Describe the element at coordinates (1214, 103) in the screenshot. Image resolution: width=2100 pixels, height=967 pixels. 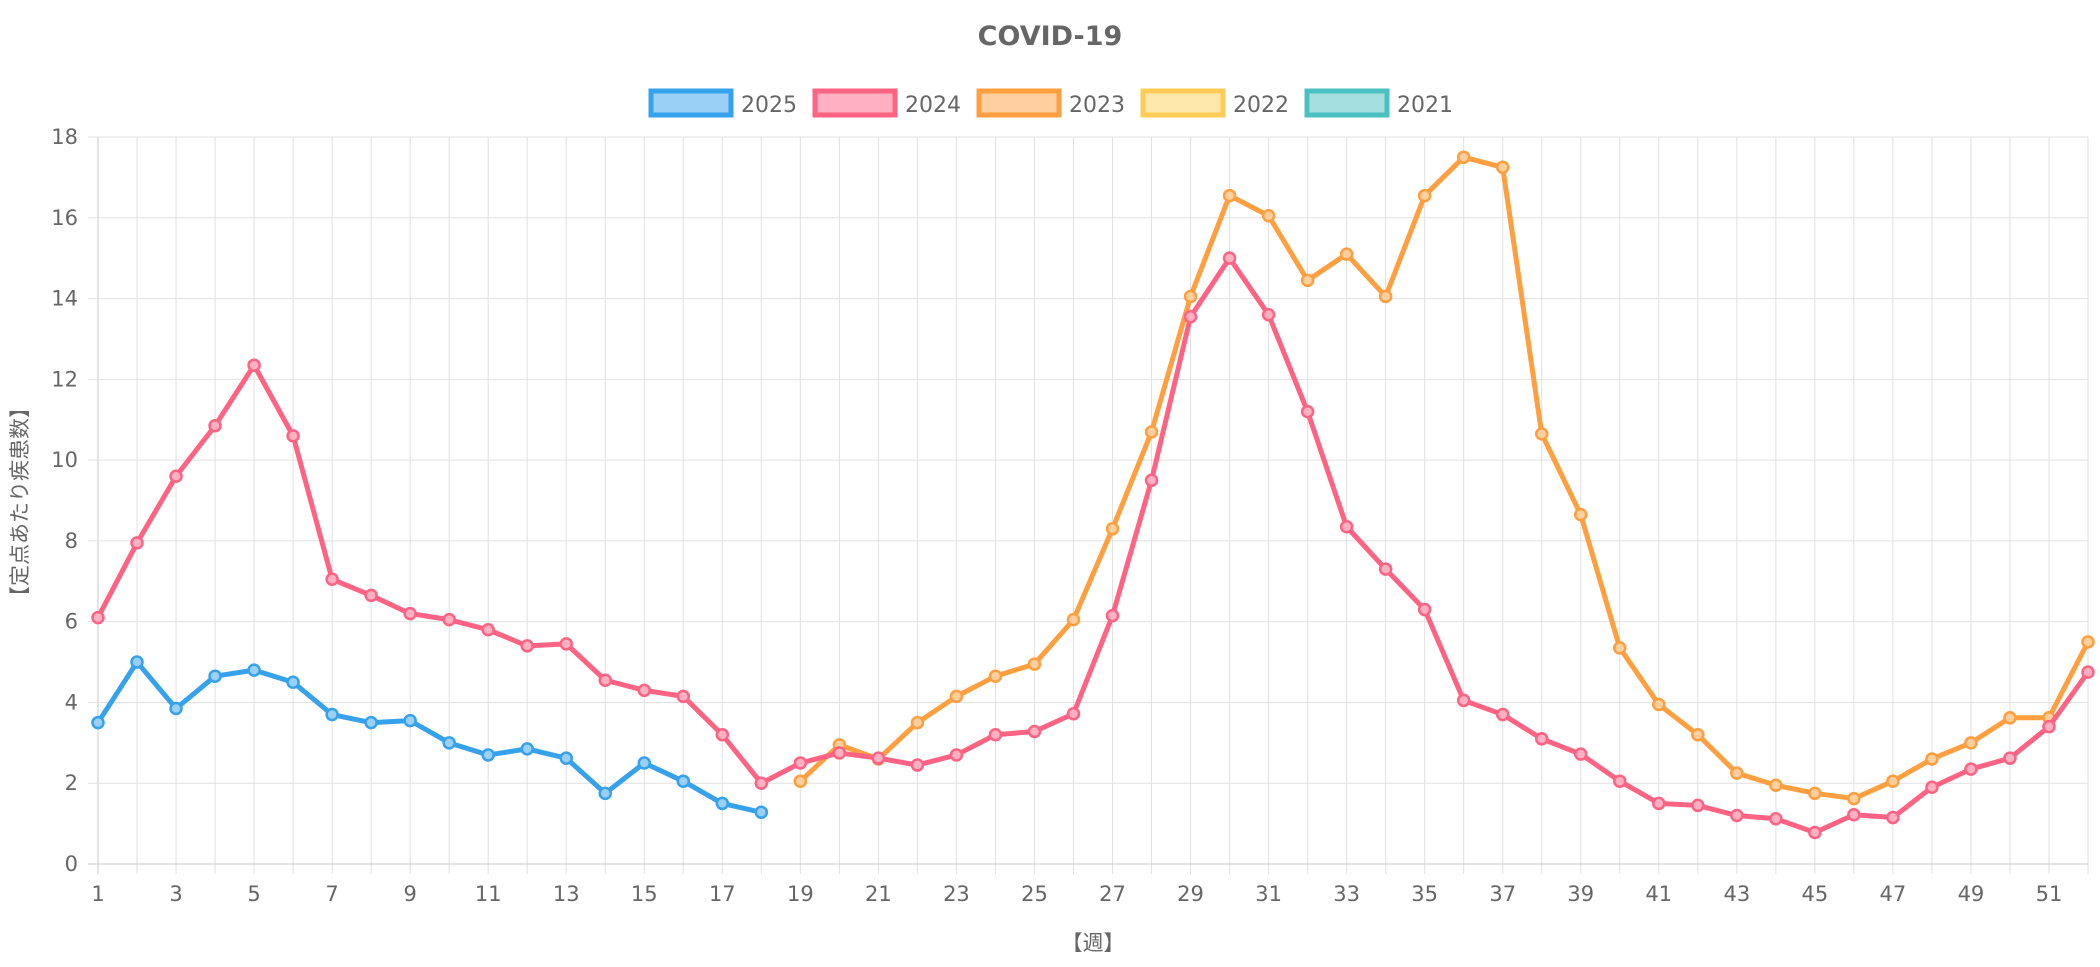
I see `legend-item-2022: 2022` at that location.